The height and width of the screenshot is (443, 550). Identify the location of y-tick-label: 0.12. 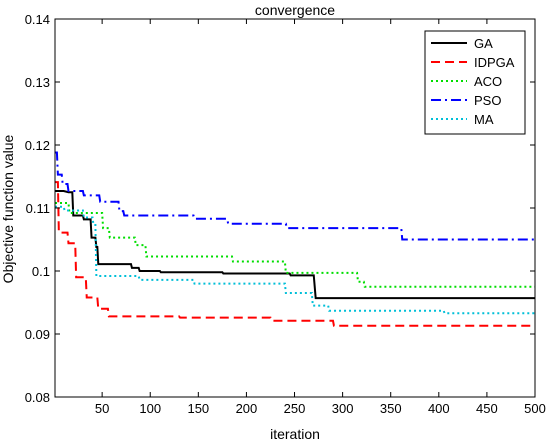
(37, 145).